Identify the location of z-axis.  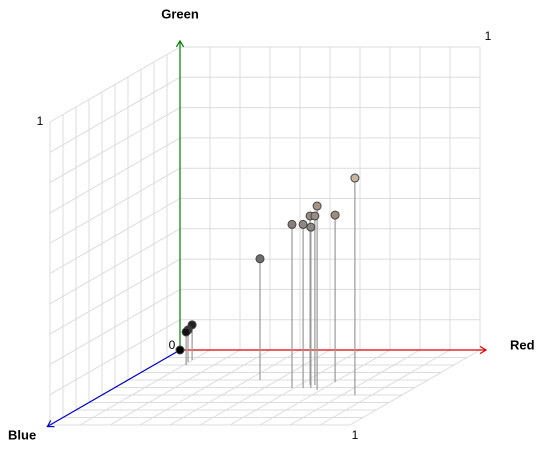
(114, 388).